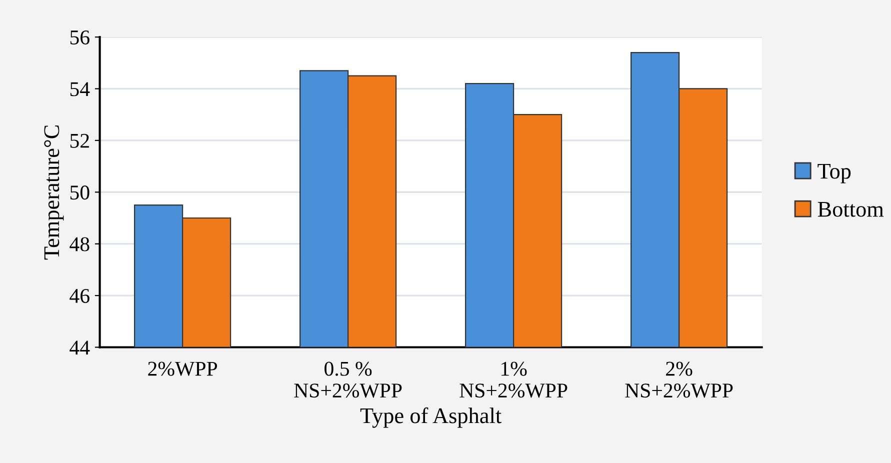 Image resolution: width=891 pixels, height=463 pixels. I want to click on x-axis-title: Type of Asphalt, so click(431, 417).